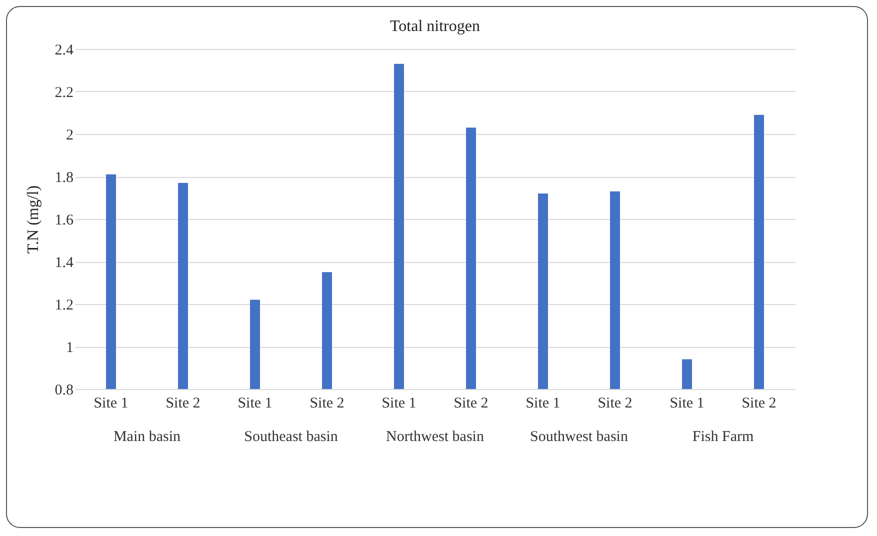  Describe the element at coordinates (579, 437) in the screenshot. I see `text: Southwest basin` at that location.